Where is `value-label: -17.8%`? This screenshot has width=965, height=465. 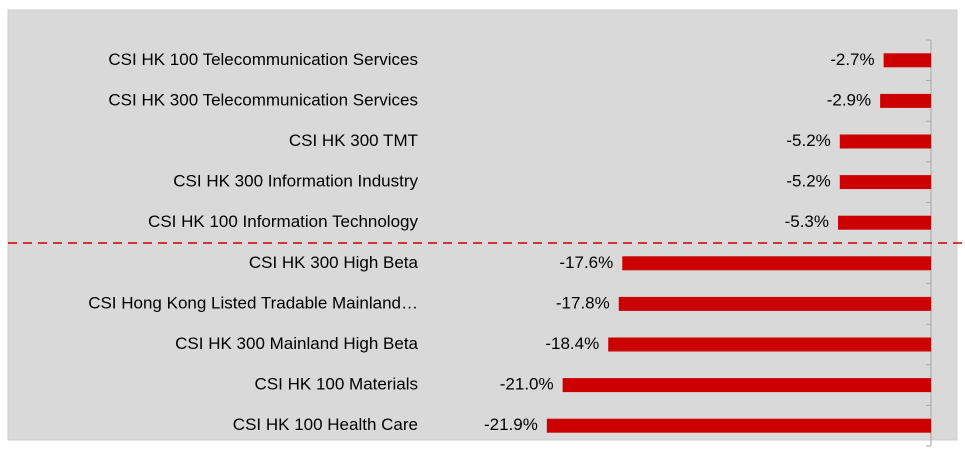 value-label: -17.8% is located at coordinates (583, 302).